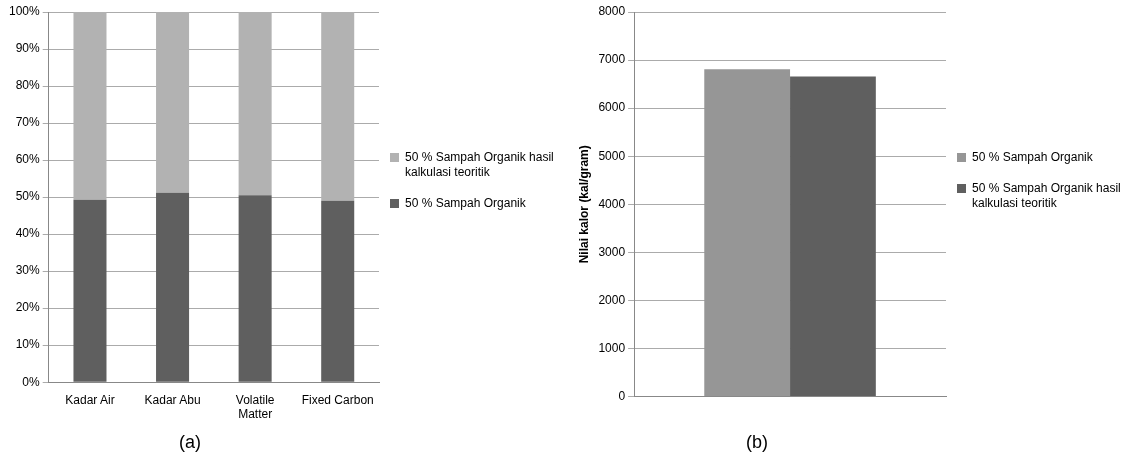  What do you see at coordinates (612, 59) in the screenshot?
I see `y-tick-label: 7000` at bounding box center [612, 59].